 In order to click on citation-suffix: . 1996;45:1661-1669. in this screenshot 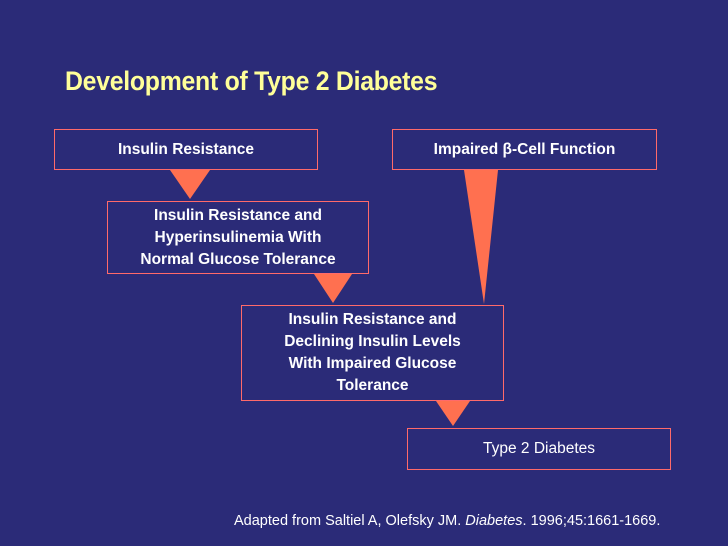, I will do `click(591, 521)`.